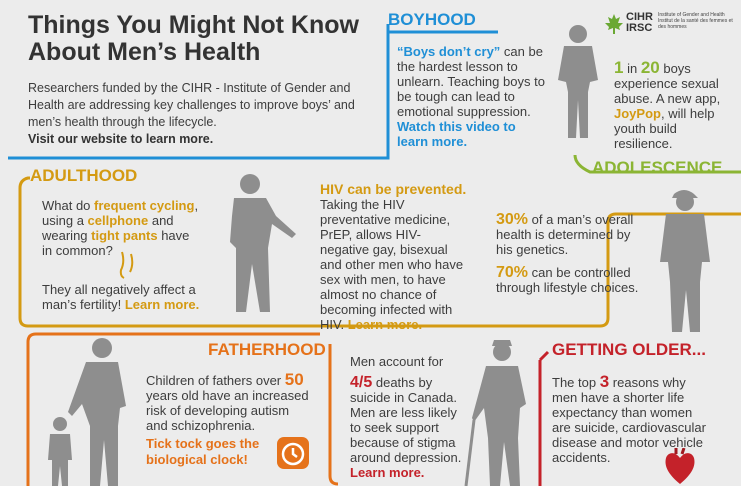 Image resolution: width=741 pixels, height=486 pixels. What do you see at coordinates (667, 83) in the screenshot?
I see `abuse-body1: boys experience sexual abuse. A new app,` at bounding box center [667, 83].